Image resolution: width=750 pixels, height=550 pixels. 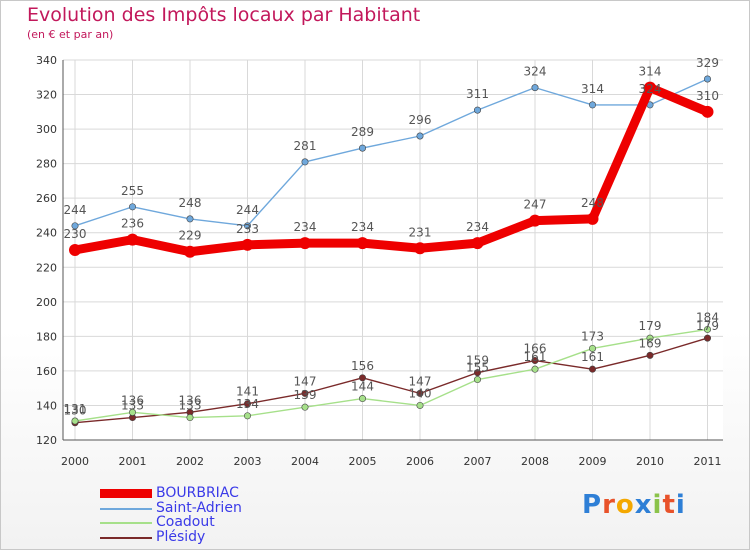 What do you see at coordinates (126, 537) in the screenshot?
I see `legend-swatch-plesidy` at bounding box center [126, 537].